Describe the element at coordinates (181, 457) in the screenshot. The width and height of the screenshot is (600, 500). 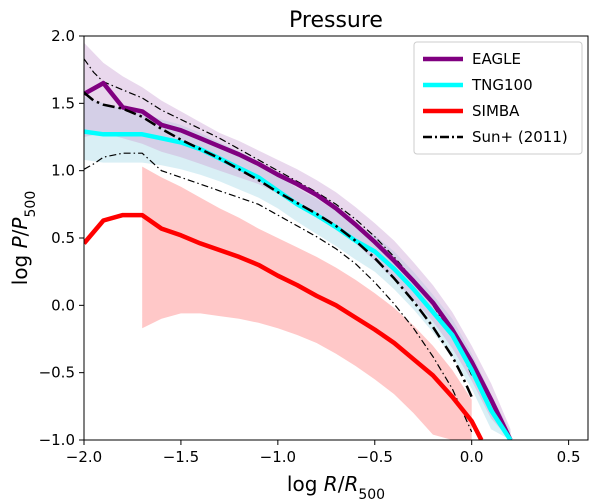
I see `x-tick-label: −1.5` at that location.